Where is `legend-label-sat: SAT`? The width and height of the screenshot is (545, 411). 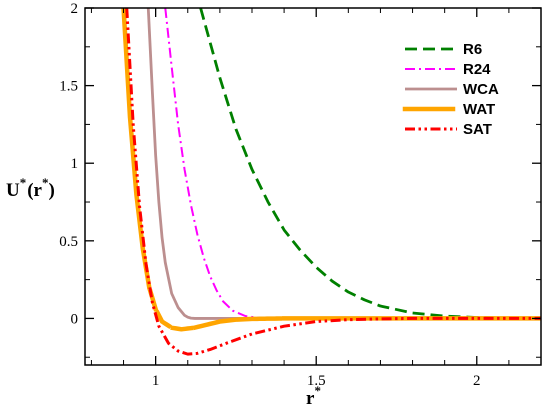
legend-label-sat: SAT is located at coordinates (477, 129).